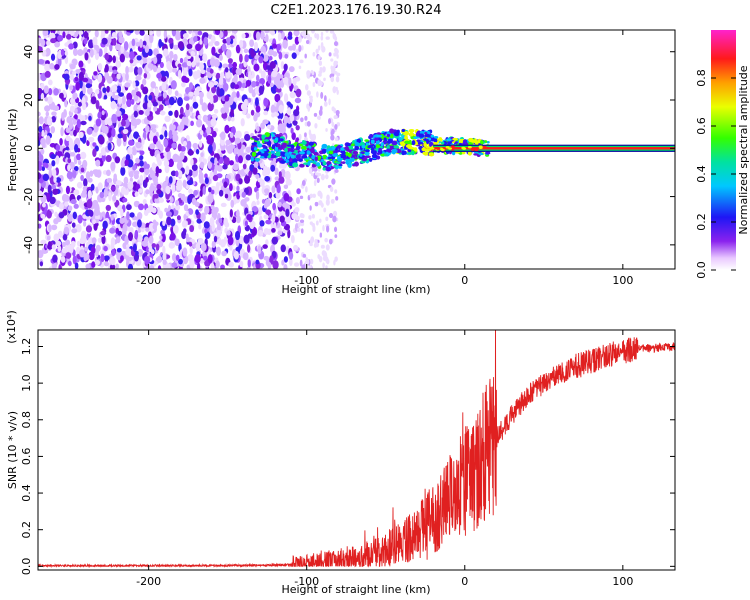 This screenshot has height=600, width=750. What do you see at coordinates (26, 530) in the screenshot?
I see `y-tick-label: 0.2` at bounding box center [26, 530].